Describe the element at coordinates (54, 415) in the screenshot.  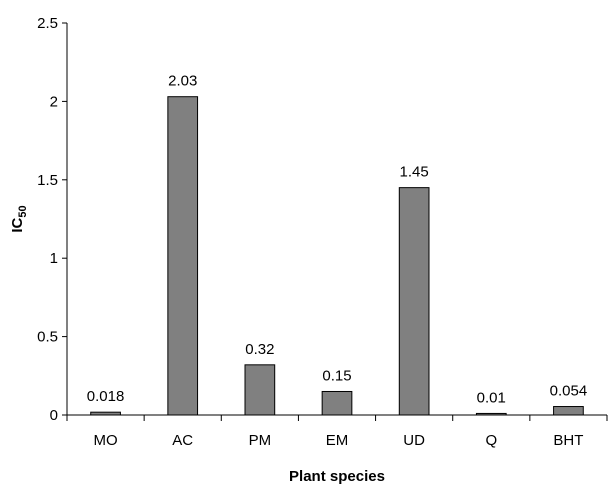
I see `y-tick-label: 0` at that location.